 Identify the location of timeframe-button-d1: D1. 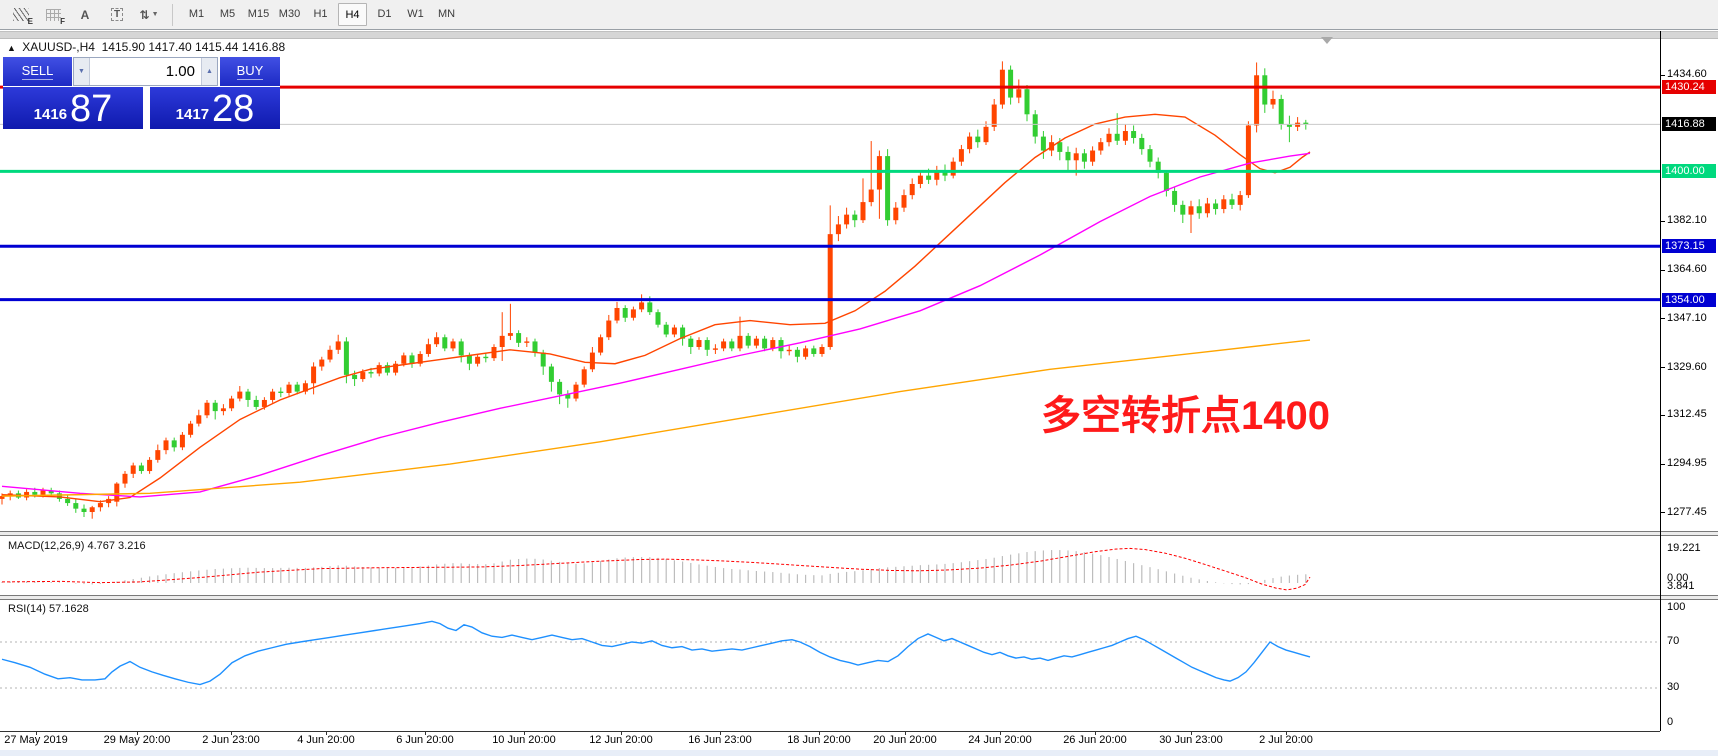
(384, 13).